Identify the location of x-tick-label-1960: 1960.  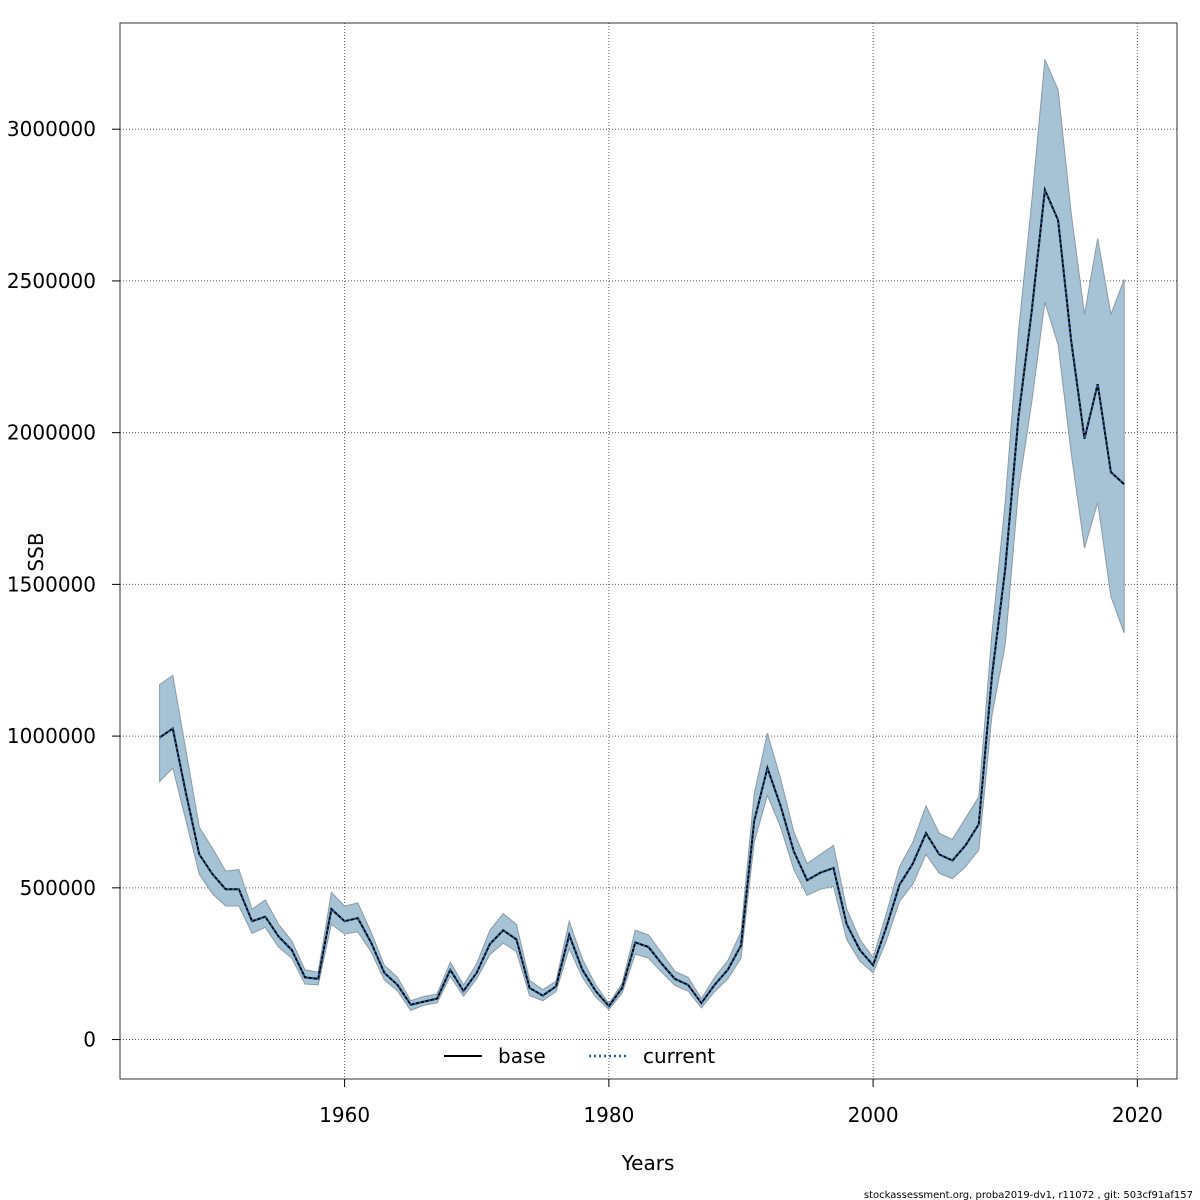
(344, 1115).